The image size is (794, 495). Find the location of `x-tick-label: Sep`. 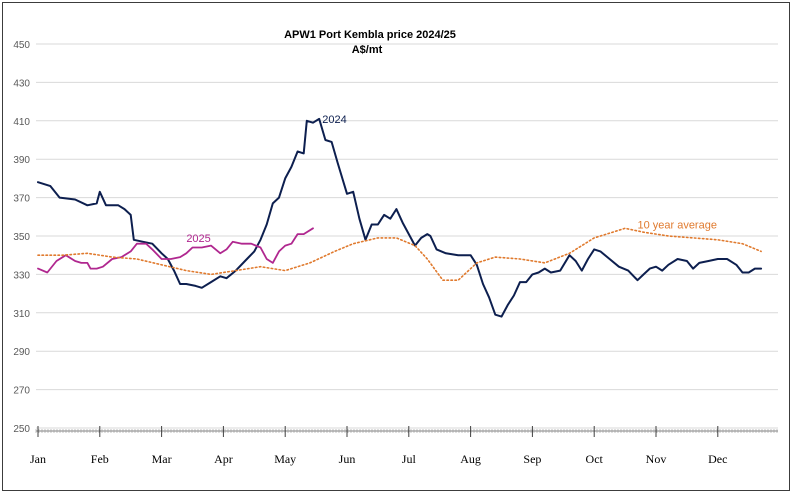

x-tick-label: Sep is located at coordinates (532, 459).